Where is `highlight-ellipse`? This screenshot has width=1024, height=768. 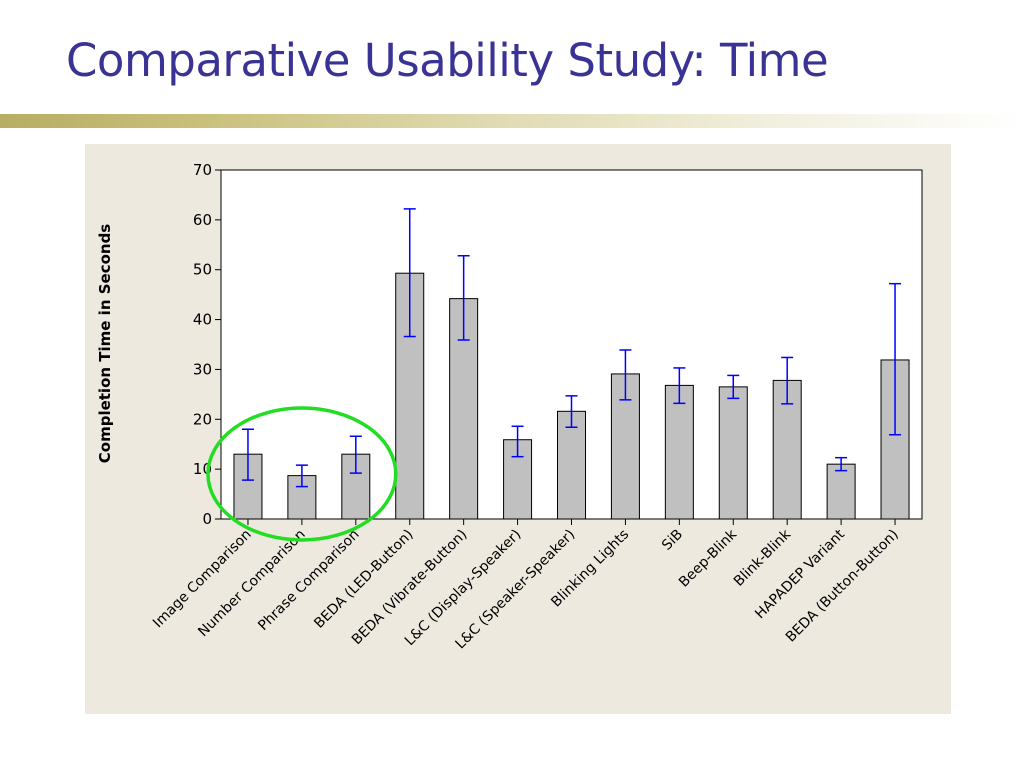
highlight-ellipse is located at coordinates (302, 474).